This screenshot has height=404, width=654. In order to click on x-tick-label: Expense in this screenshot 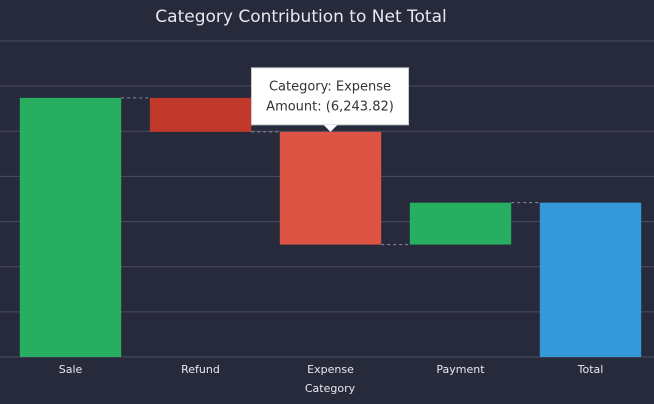, I will do `click(330, 369)`.